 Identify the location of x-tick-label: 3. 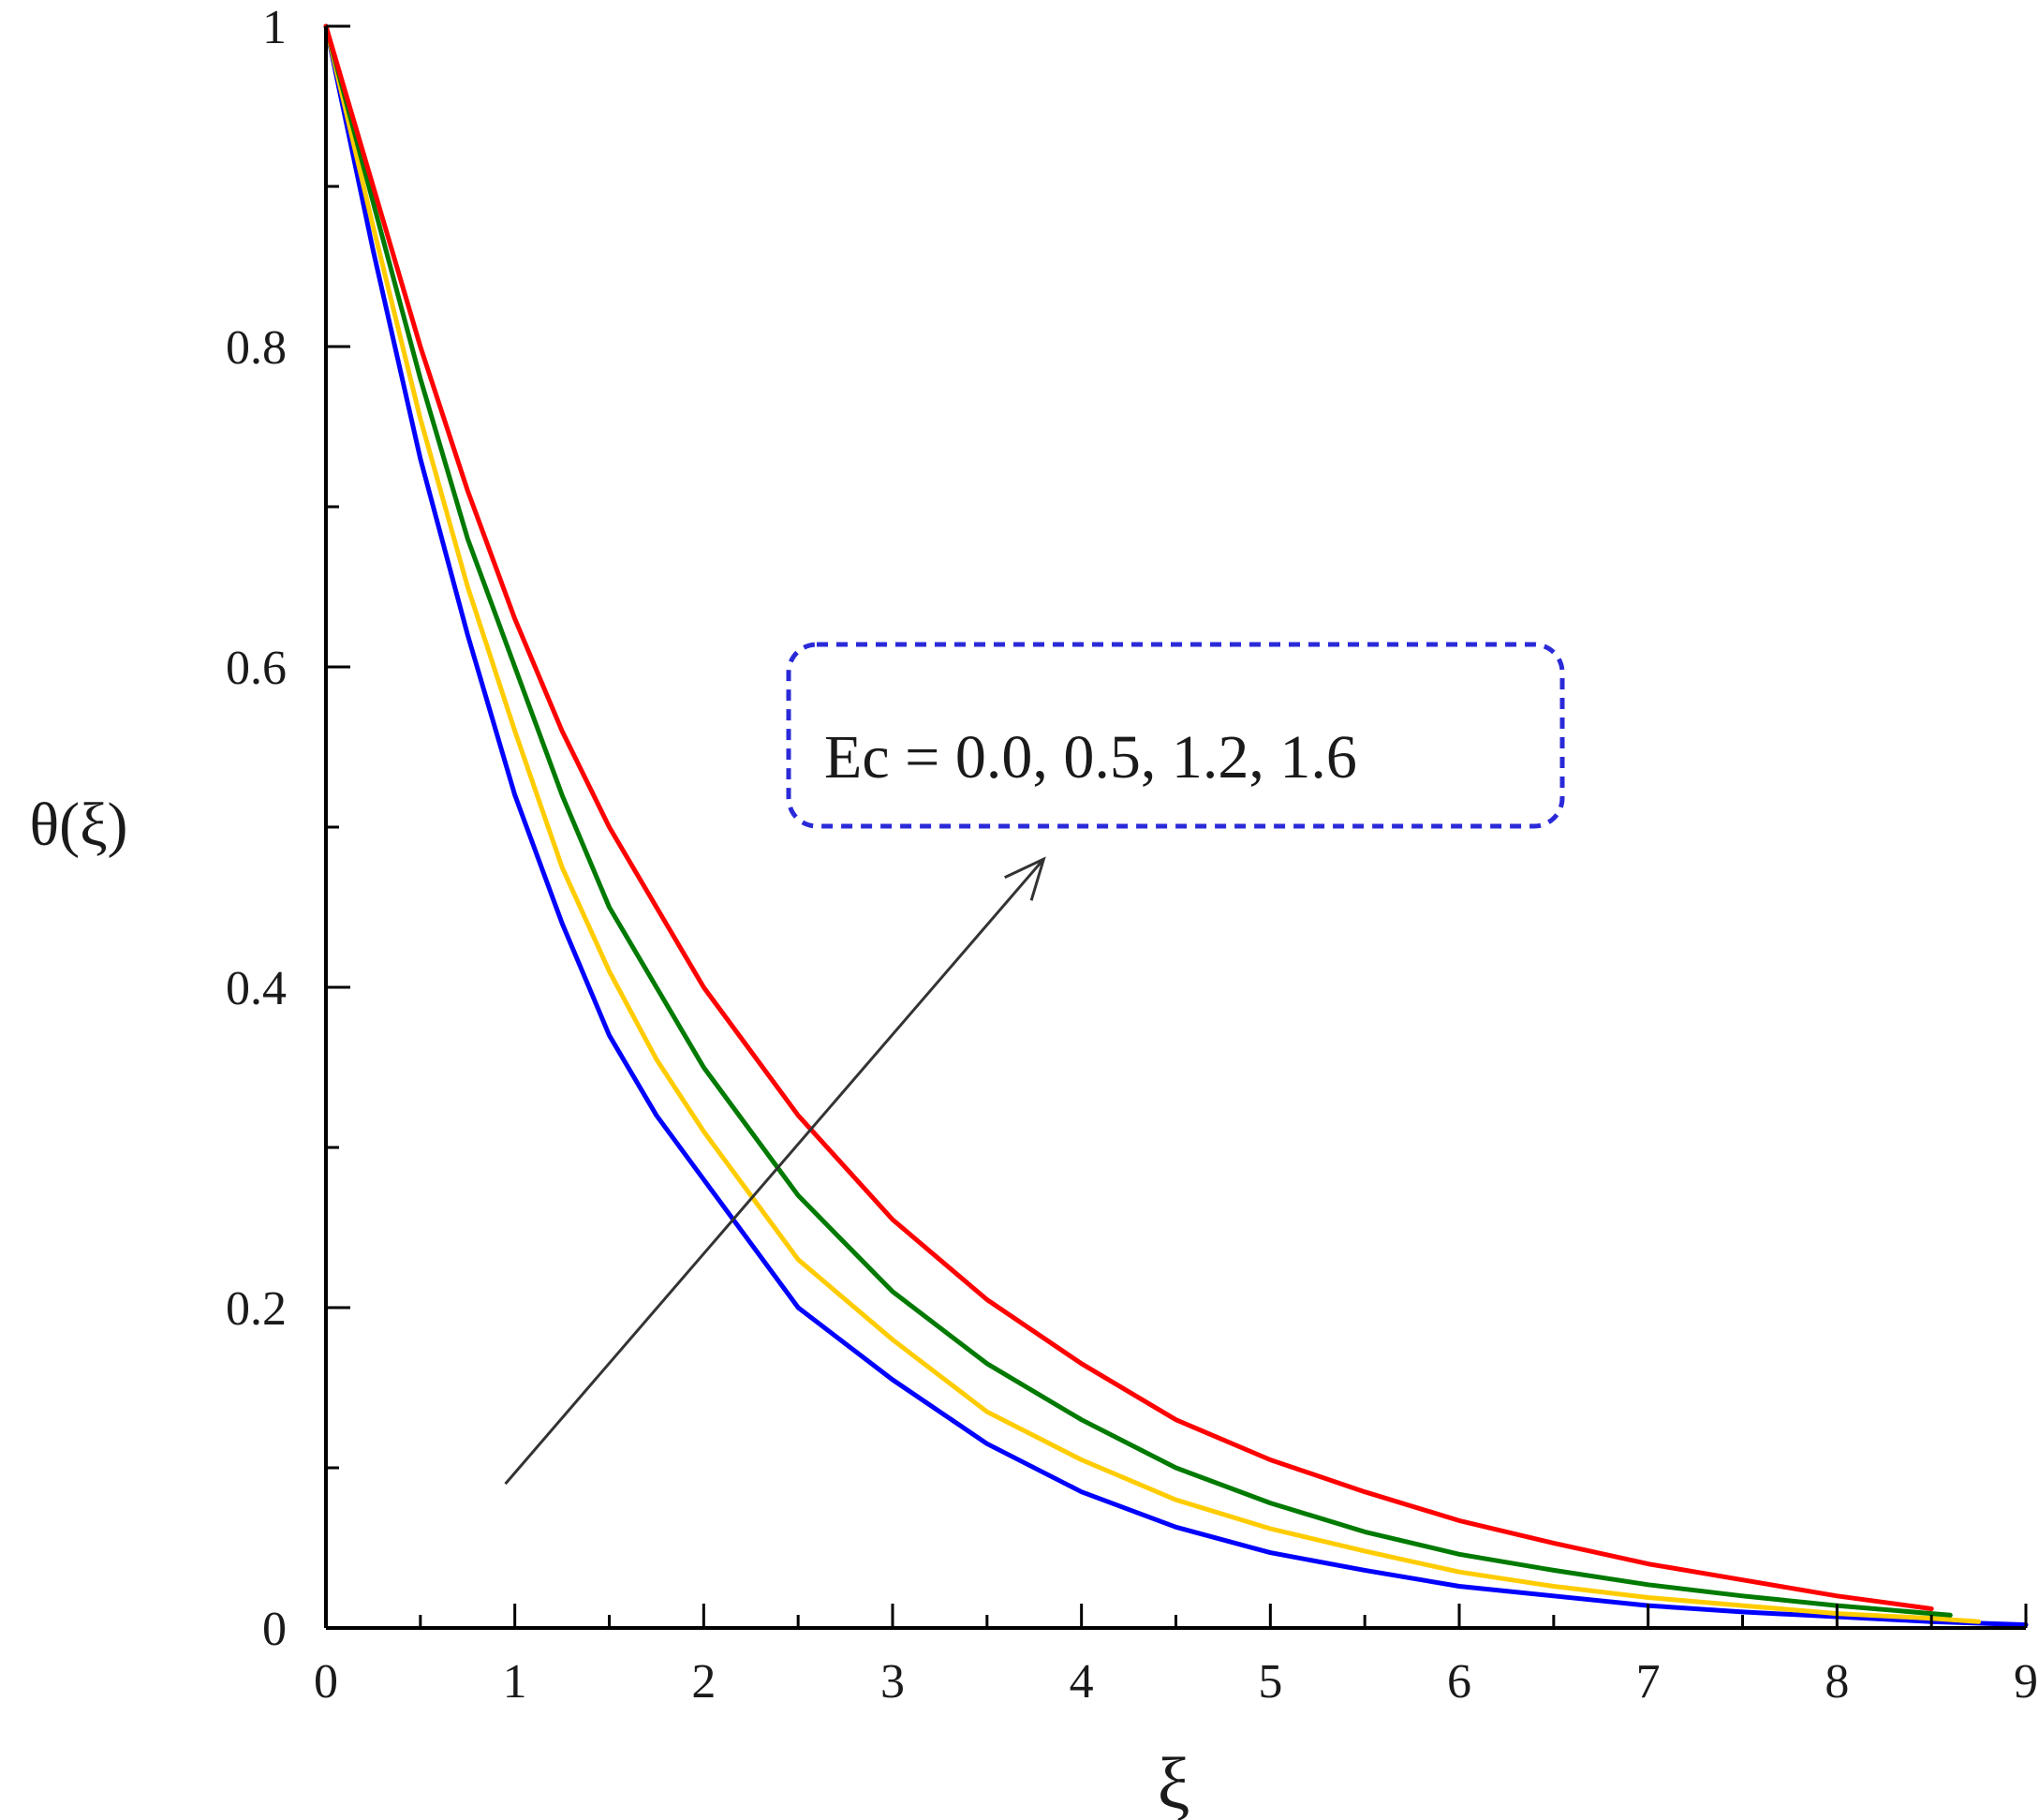
(892, 1682).